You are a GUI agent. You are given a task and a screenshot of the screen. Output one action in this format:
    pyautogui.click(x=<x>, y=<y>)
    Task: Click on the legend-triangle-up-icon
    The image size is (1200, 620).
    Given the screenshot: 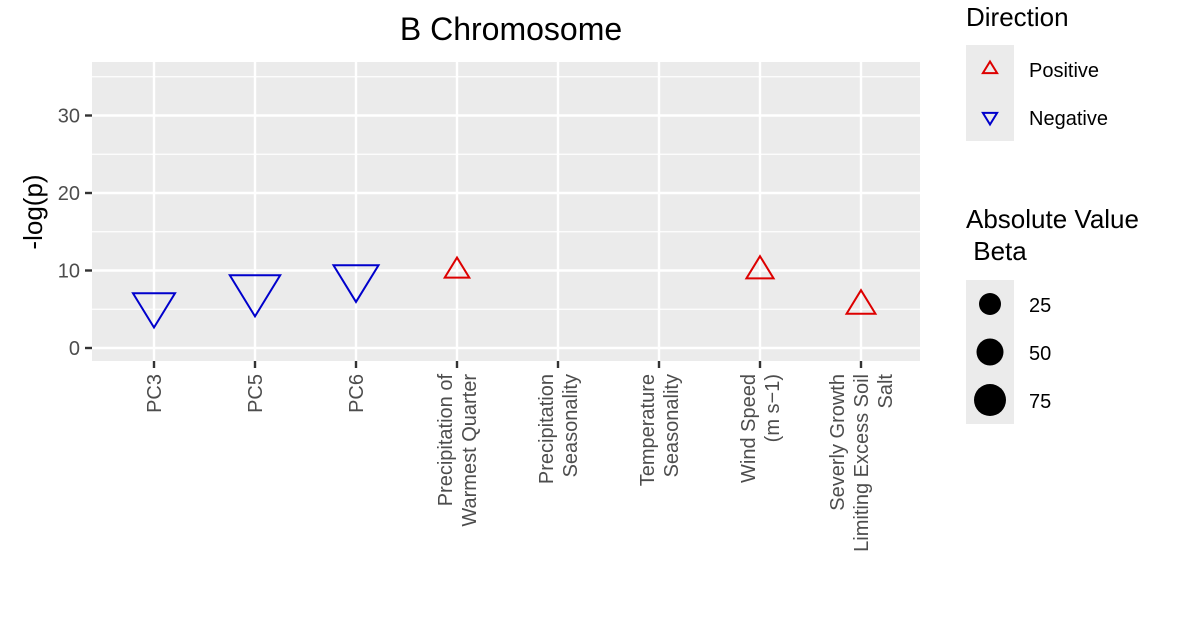 What is the action you would take?
    pyautogui.click(x=990, y=67)
    